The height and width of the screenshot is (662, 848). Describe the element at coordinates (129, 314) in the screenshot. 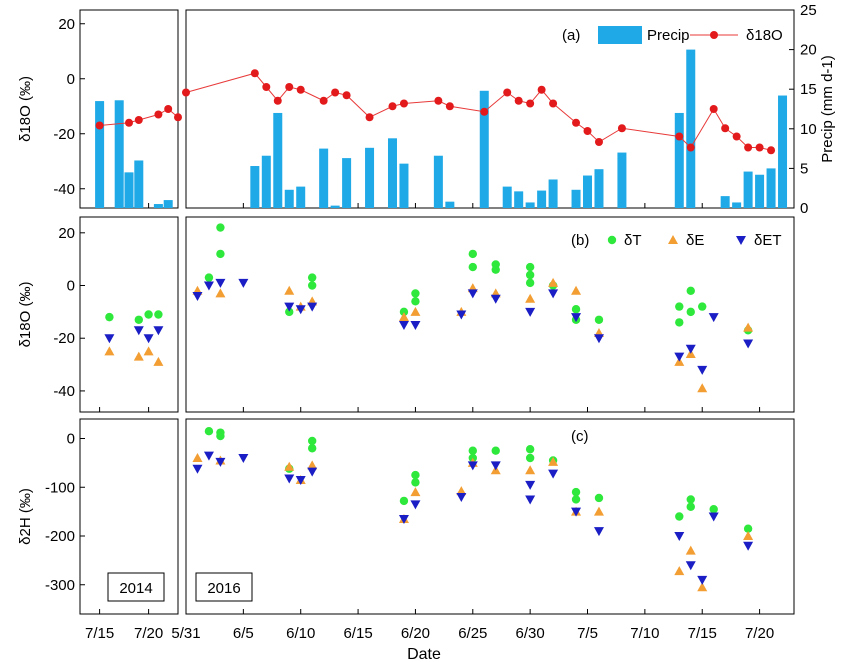

I see `panel-b-frame-2014` at that location.